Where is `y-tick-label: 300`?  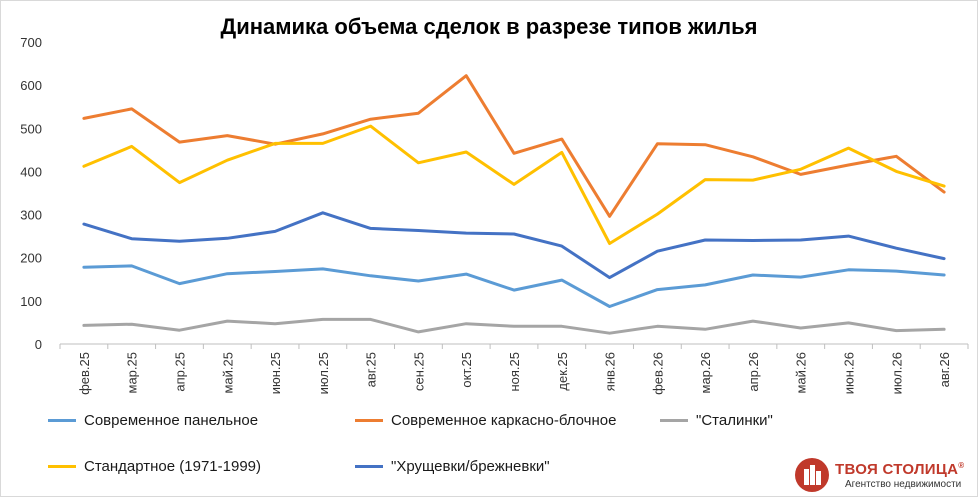 y-tick-label: 300 is located at coordinates (31, 215).